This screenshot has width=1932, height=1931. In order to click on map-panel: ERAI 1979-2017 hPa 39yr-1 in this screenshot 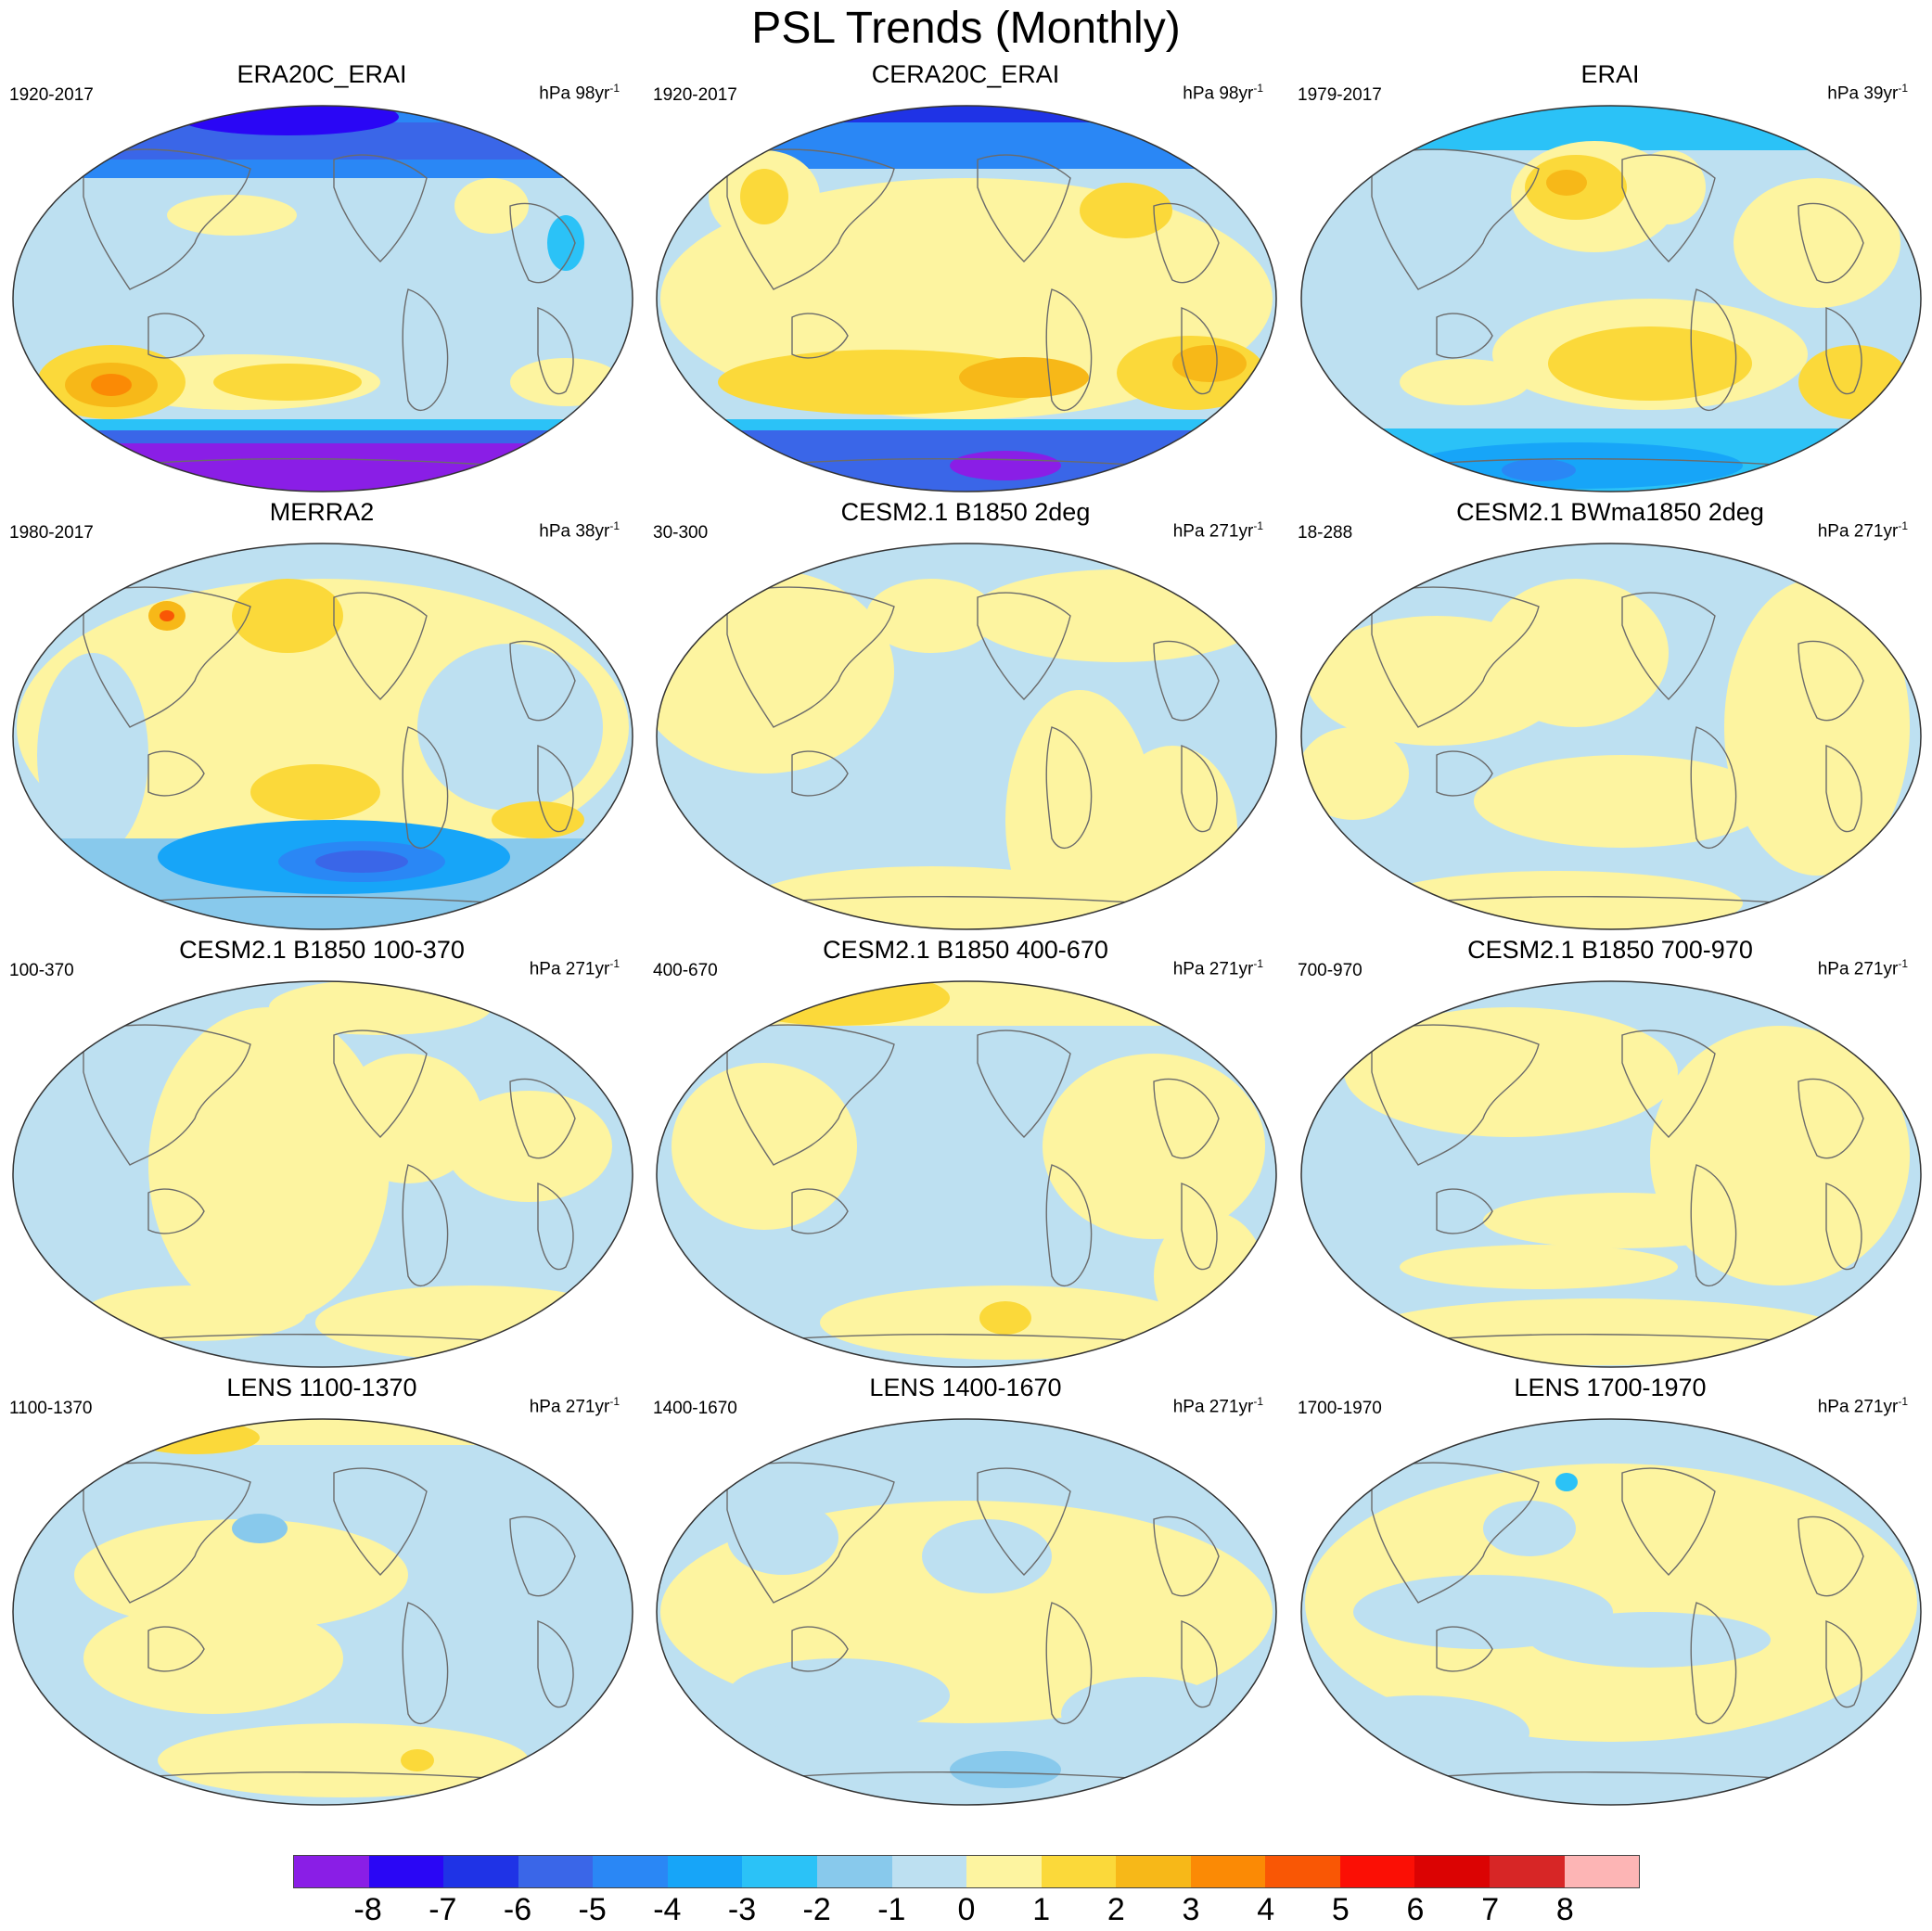, I will do `click(1610, 275)`.